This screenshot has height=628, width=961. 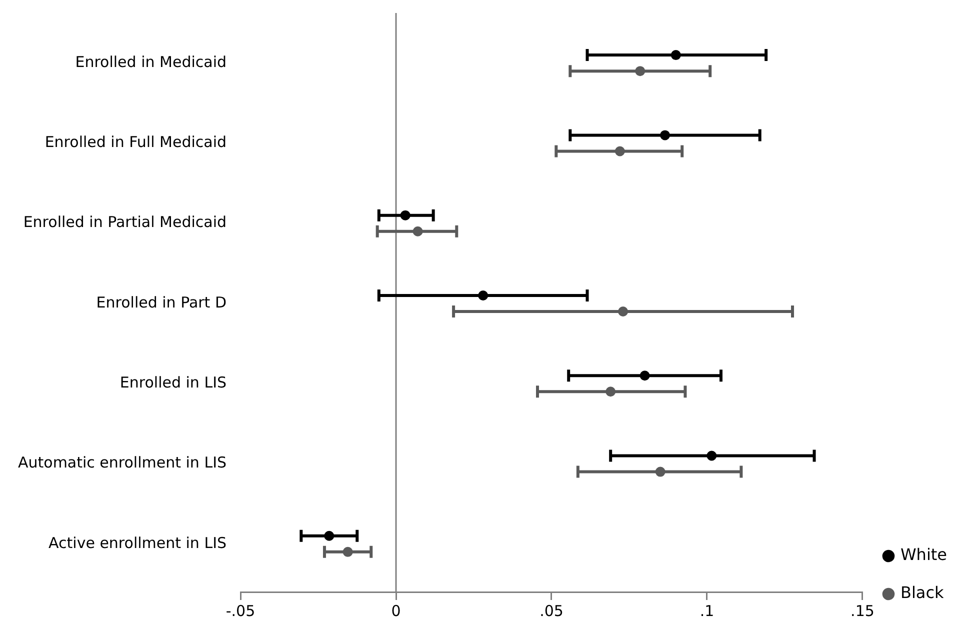 I want to click on y-tick-label: Enrolled in Full Medicaid, so click(x=135, y=142).